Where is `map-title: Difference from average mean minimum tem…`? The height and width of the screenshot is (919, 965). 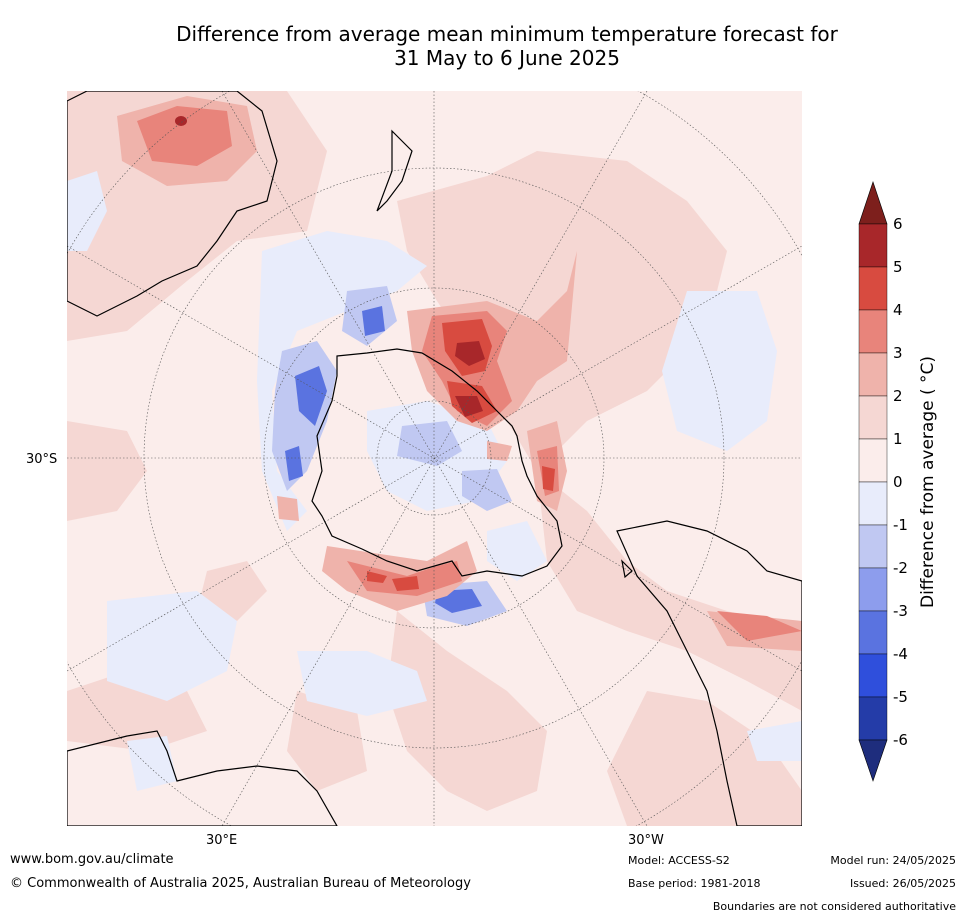 map-title: Difference from average mean minimum tem… is located at coordinates (482, 46).